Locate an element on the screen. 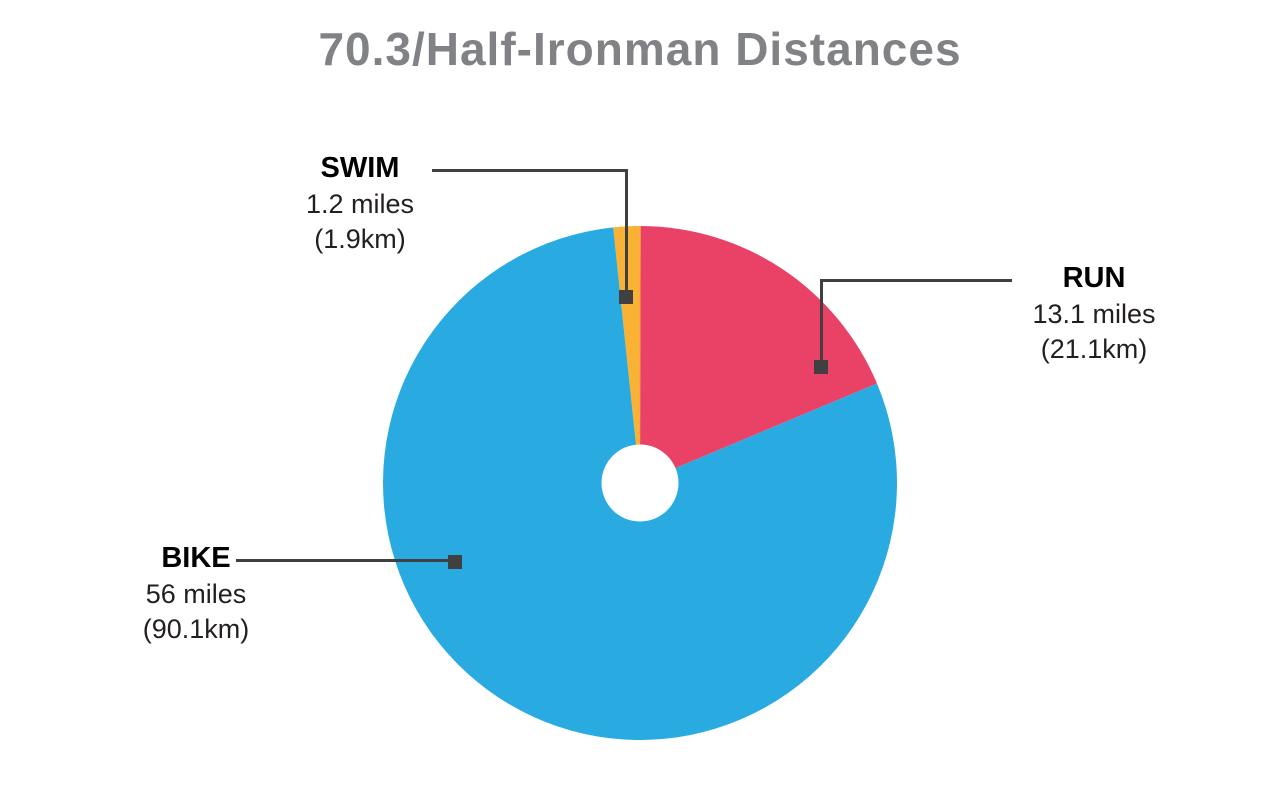  pie-slice-run is located at coordinates (758, 354).